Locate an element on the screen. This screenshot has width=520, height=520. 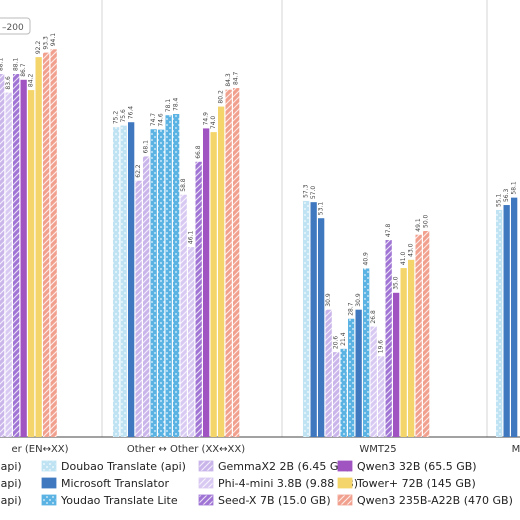
x-tick-label: er (EN↔XX) is located at coordinates (39, 449).